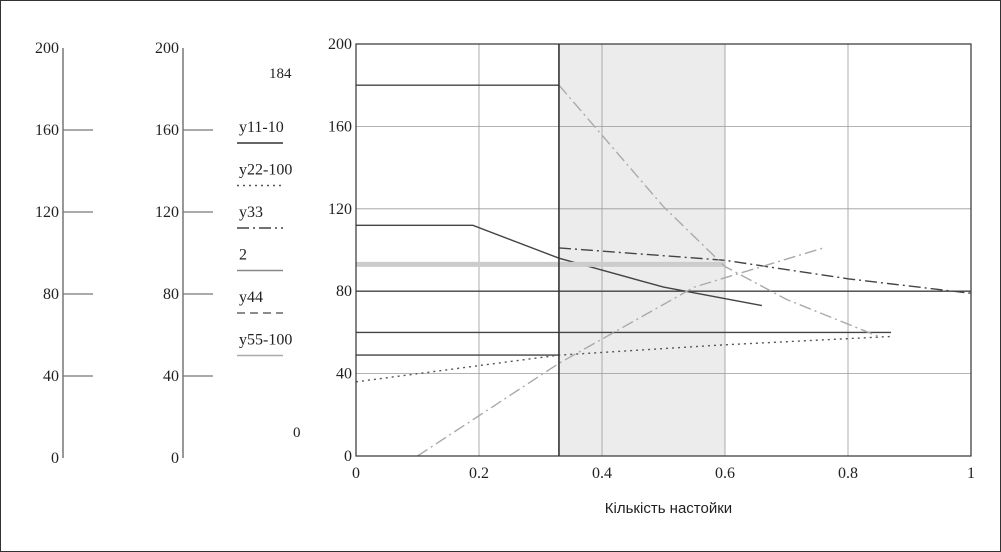 This screenshot has height=552, width=1001. I want to click on x-tick-label: 0, so click(356, 473).